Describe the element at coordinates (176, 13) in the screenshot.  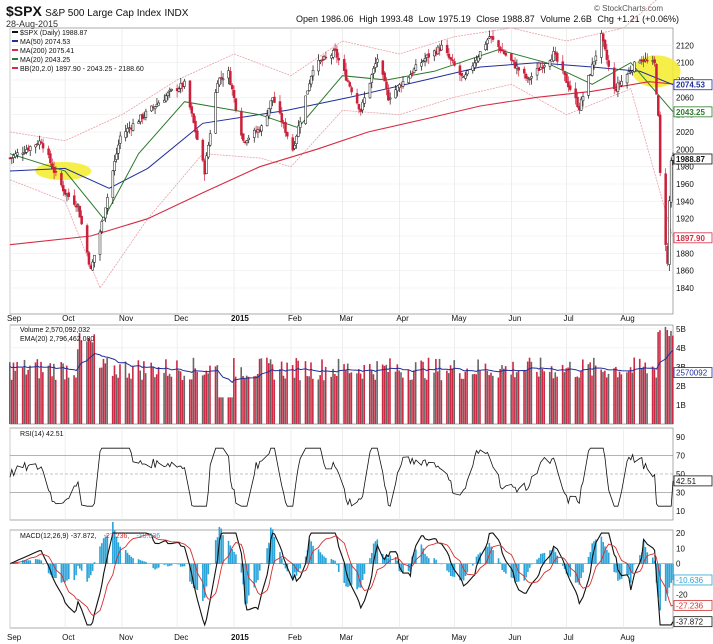
I see `exchange: INDX` at that location.